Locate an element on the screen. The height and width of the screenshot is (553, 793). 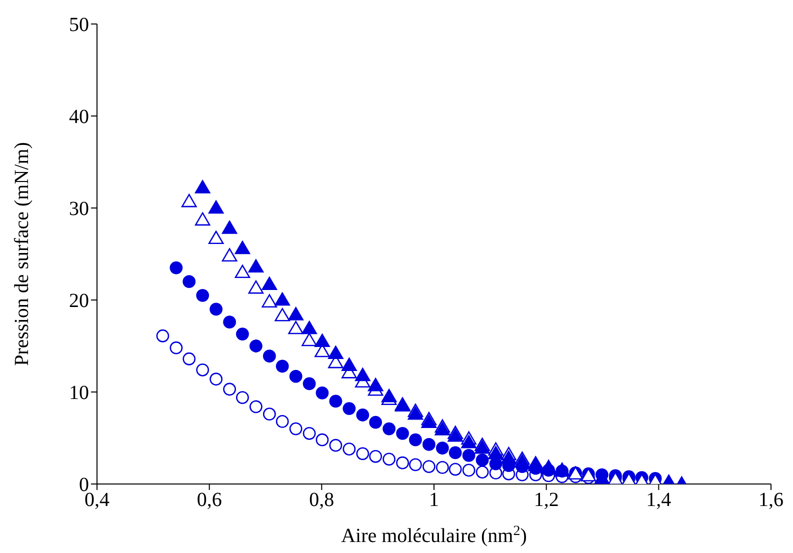
x-tick-label: 1,2 is located at coordinates (546, 500).